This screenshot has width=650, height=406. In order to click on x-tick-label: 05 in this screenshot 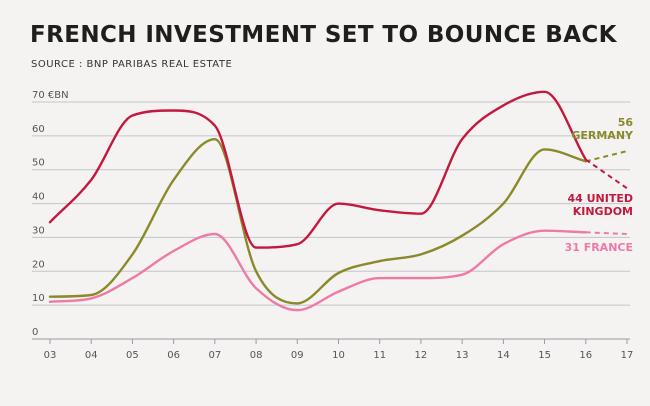, I will do `click(132, 355)`.